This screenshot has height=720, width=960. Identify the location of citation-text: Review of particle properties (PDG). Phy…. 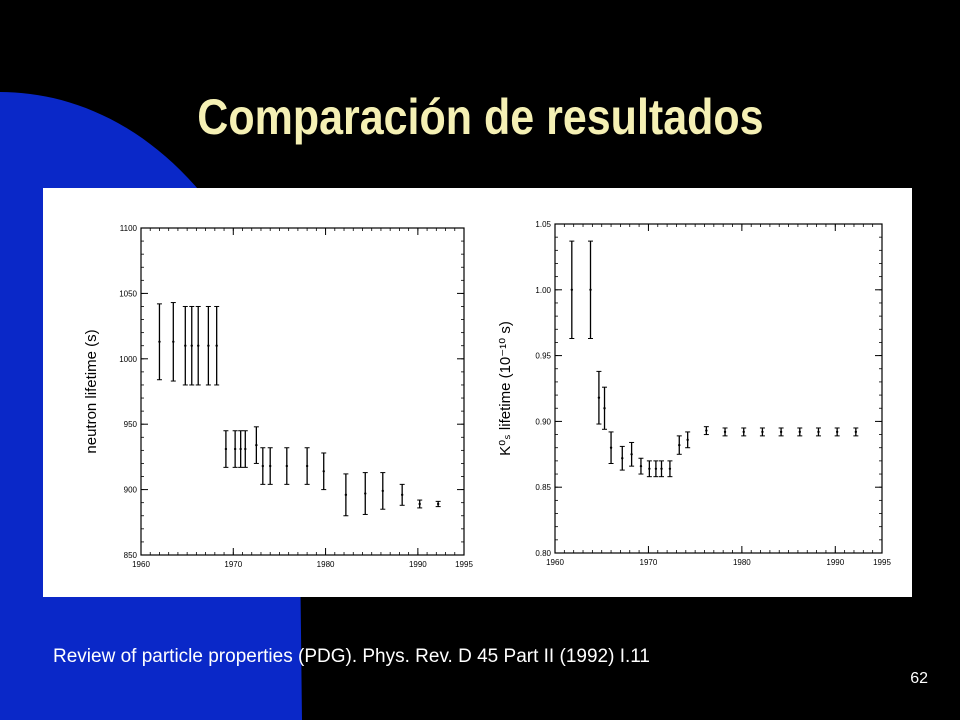
(351, 656).